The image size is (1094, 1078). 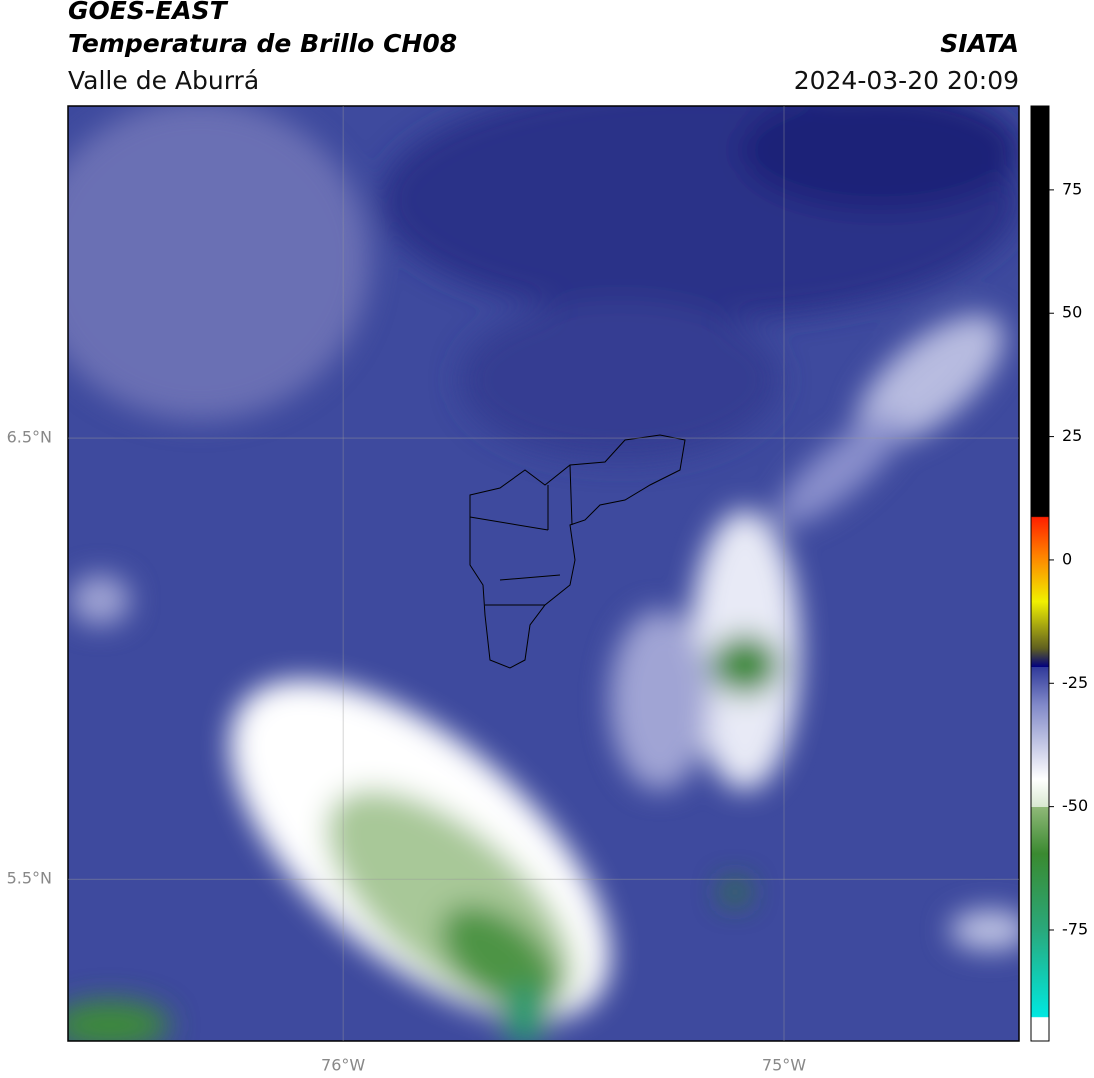 I want to click on colorbar-tick-label: 50, so click(x=1072, y=312).